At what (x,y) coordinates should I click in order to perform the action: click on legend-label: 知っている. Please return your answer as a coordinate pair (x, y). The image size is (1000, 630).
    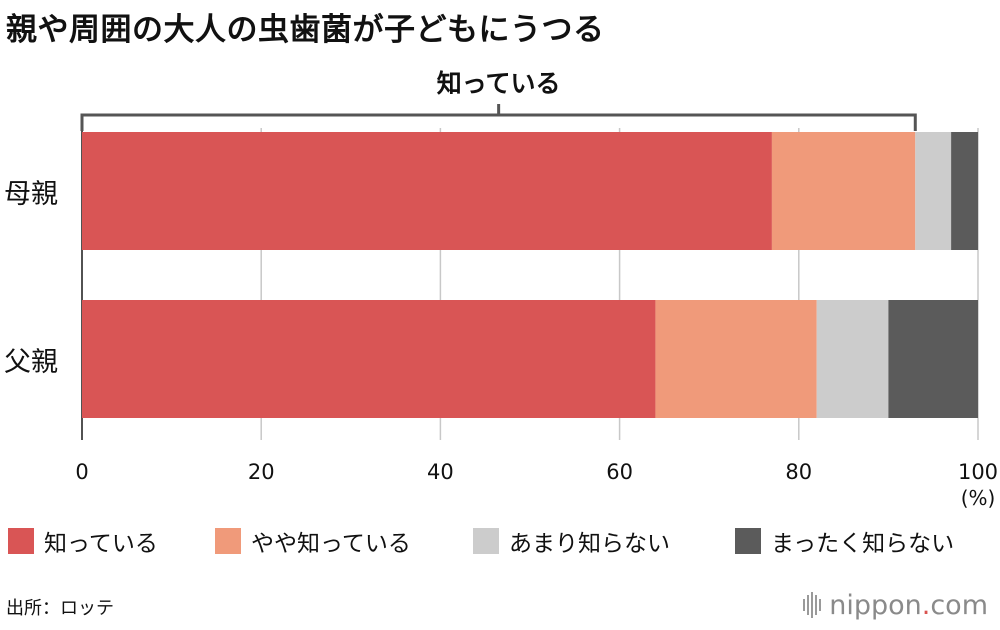
    Looking at the image, I should click on (101, 544).